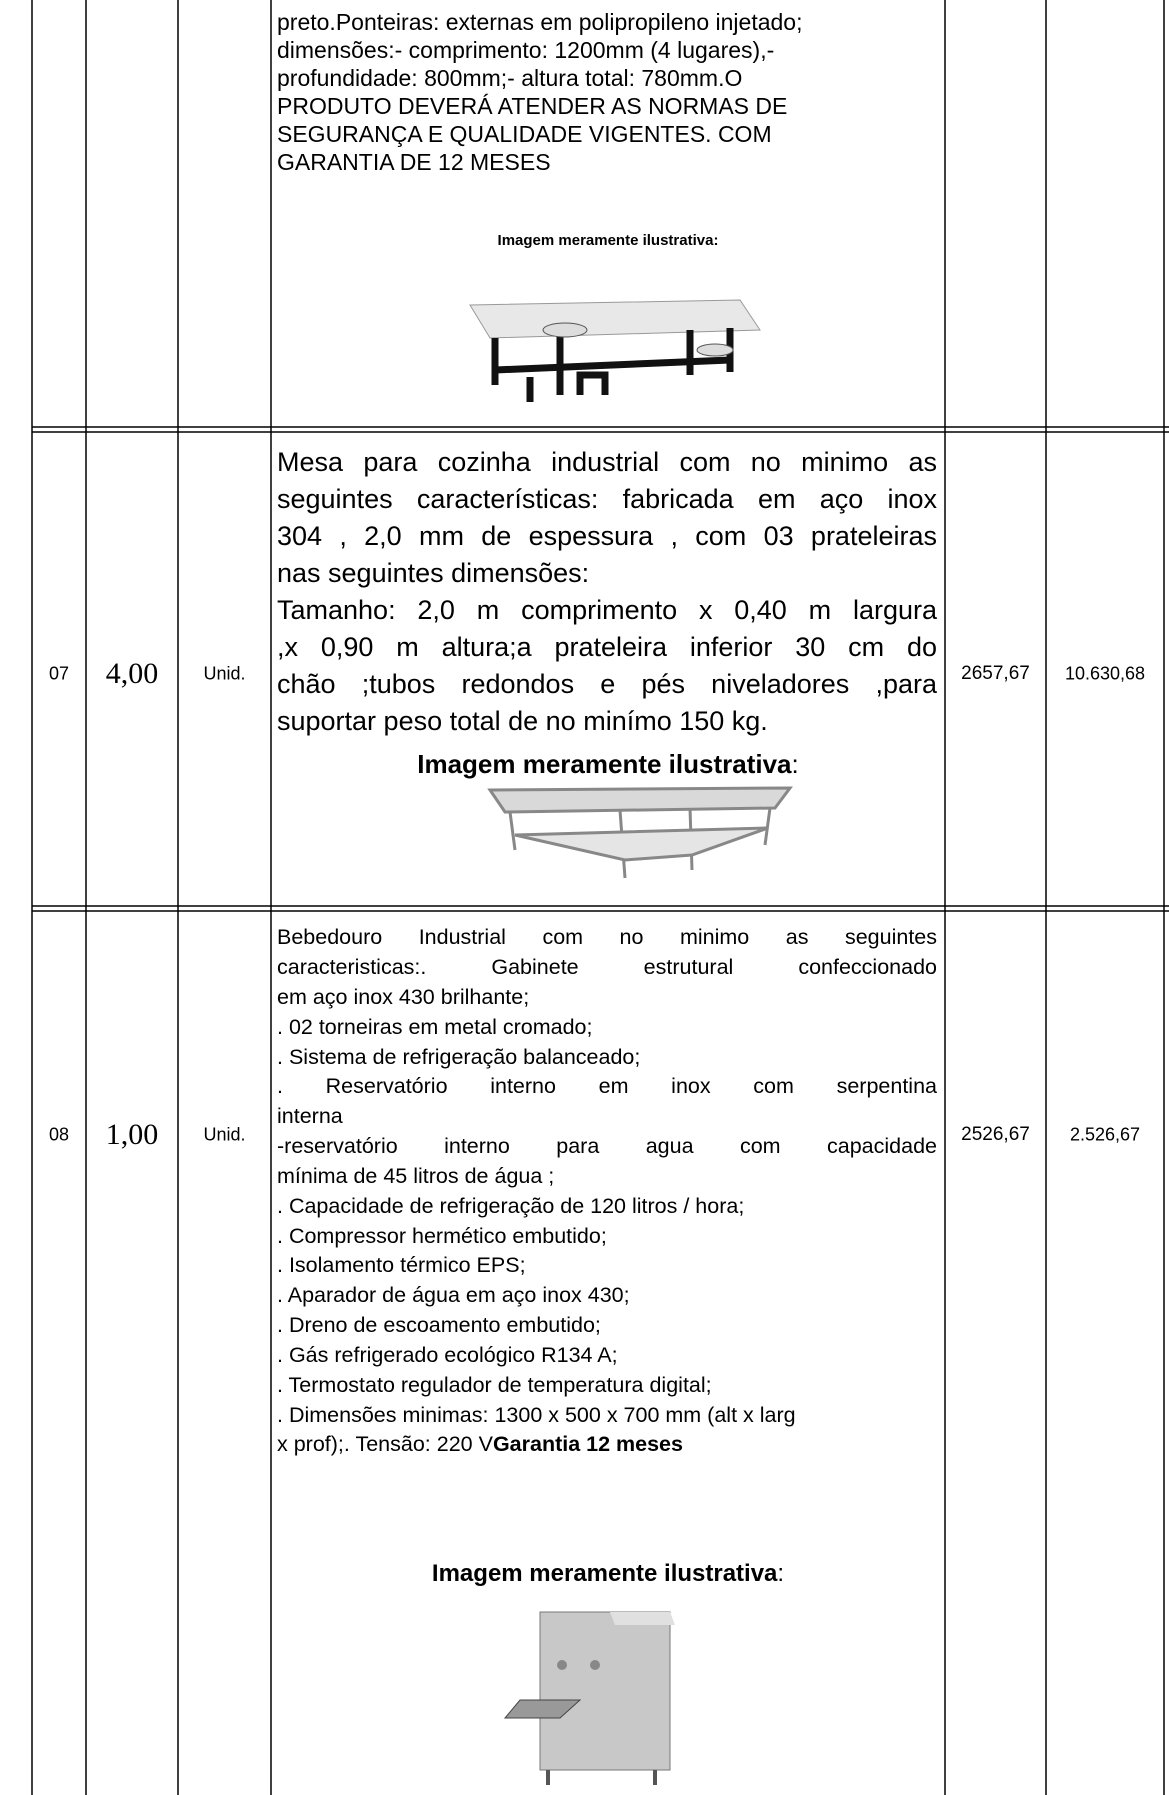 The height and width of the screenshot is (1795, 1169). Describe the element at coordinates (435, 1027) in the screenshot. I see `description-line: . 02 torneiras em metal cromado;` at that location.